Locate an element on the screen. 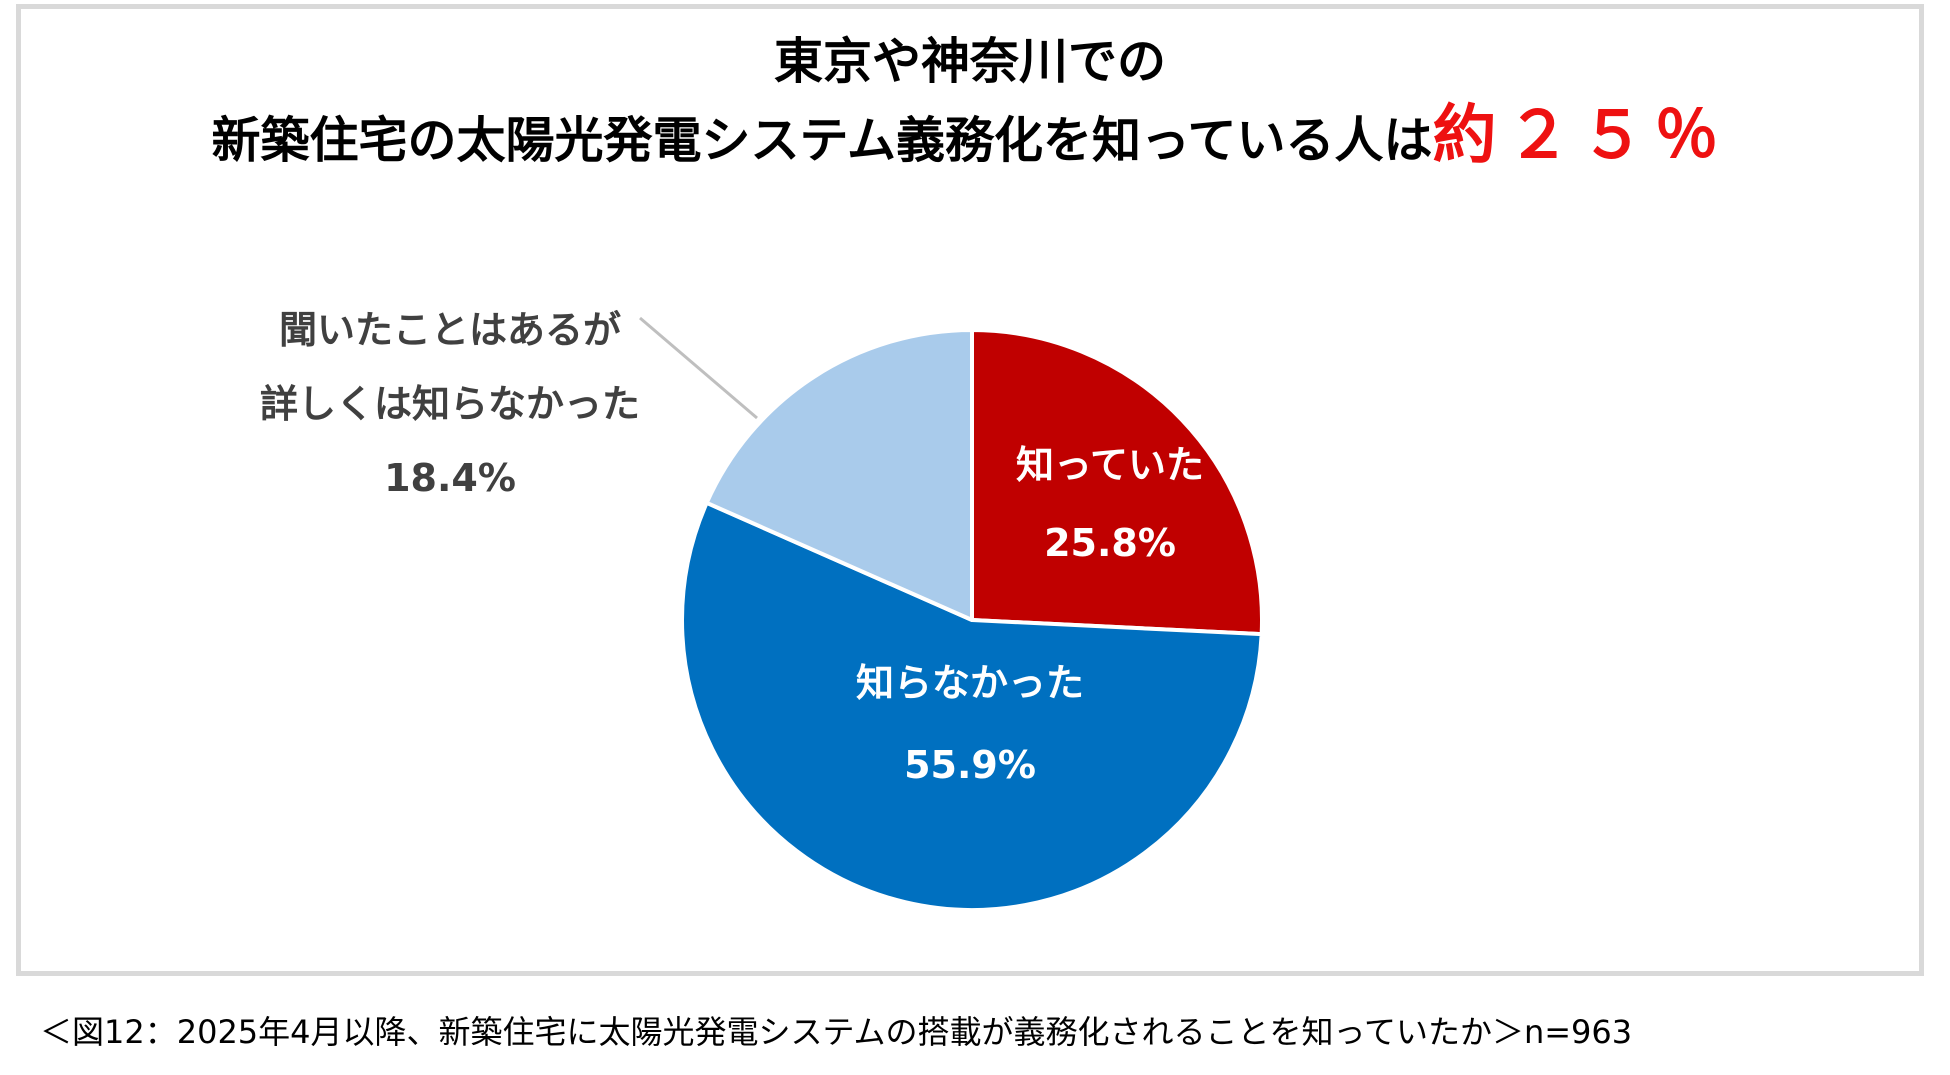 The height and width of the screenshot is (1075, 1950). slice-value-label-1: 25.8% is located at coordinates (1110, 543).